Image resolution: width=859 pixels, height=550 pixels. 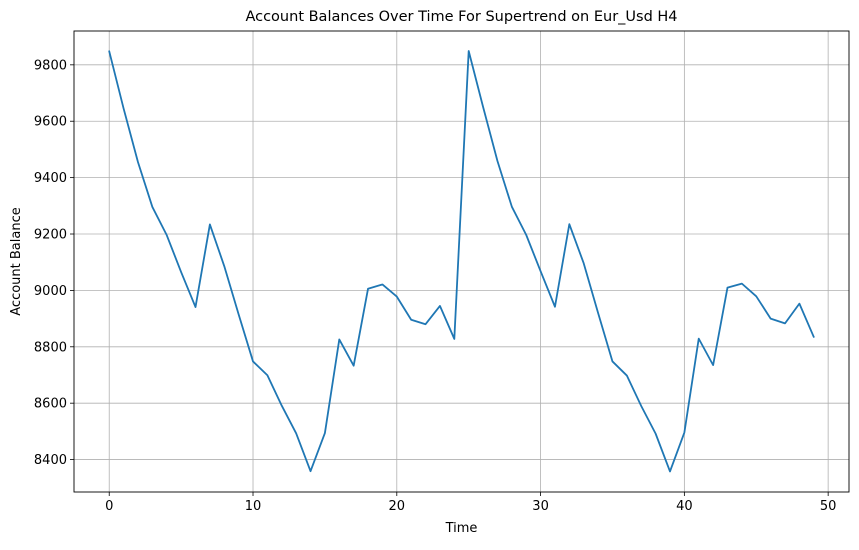 What do you see at coordinates (50, 404) in the screenshot?
I see `y-tick-label: 8600` at bounding box center [50, 404].